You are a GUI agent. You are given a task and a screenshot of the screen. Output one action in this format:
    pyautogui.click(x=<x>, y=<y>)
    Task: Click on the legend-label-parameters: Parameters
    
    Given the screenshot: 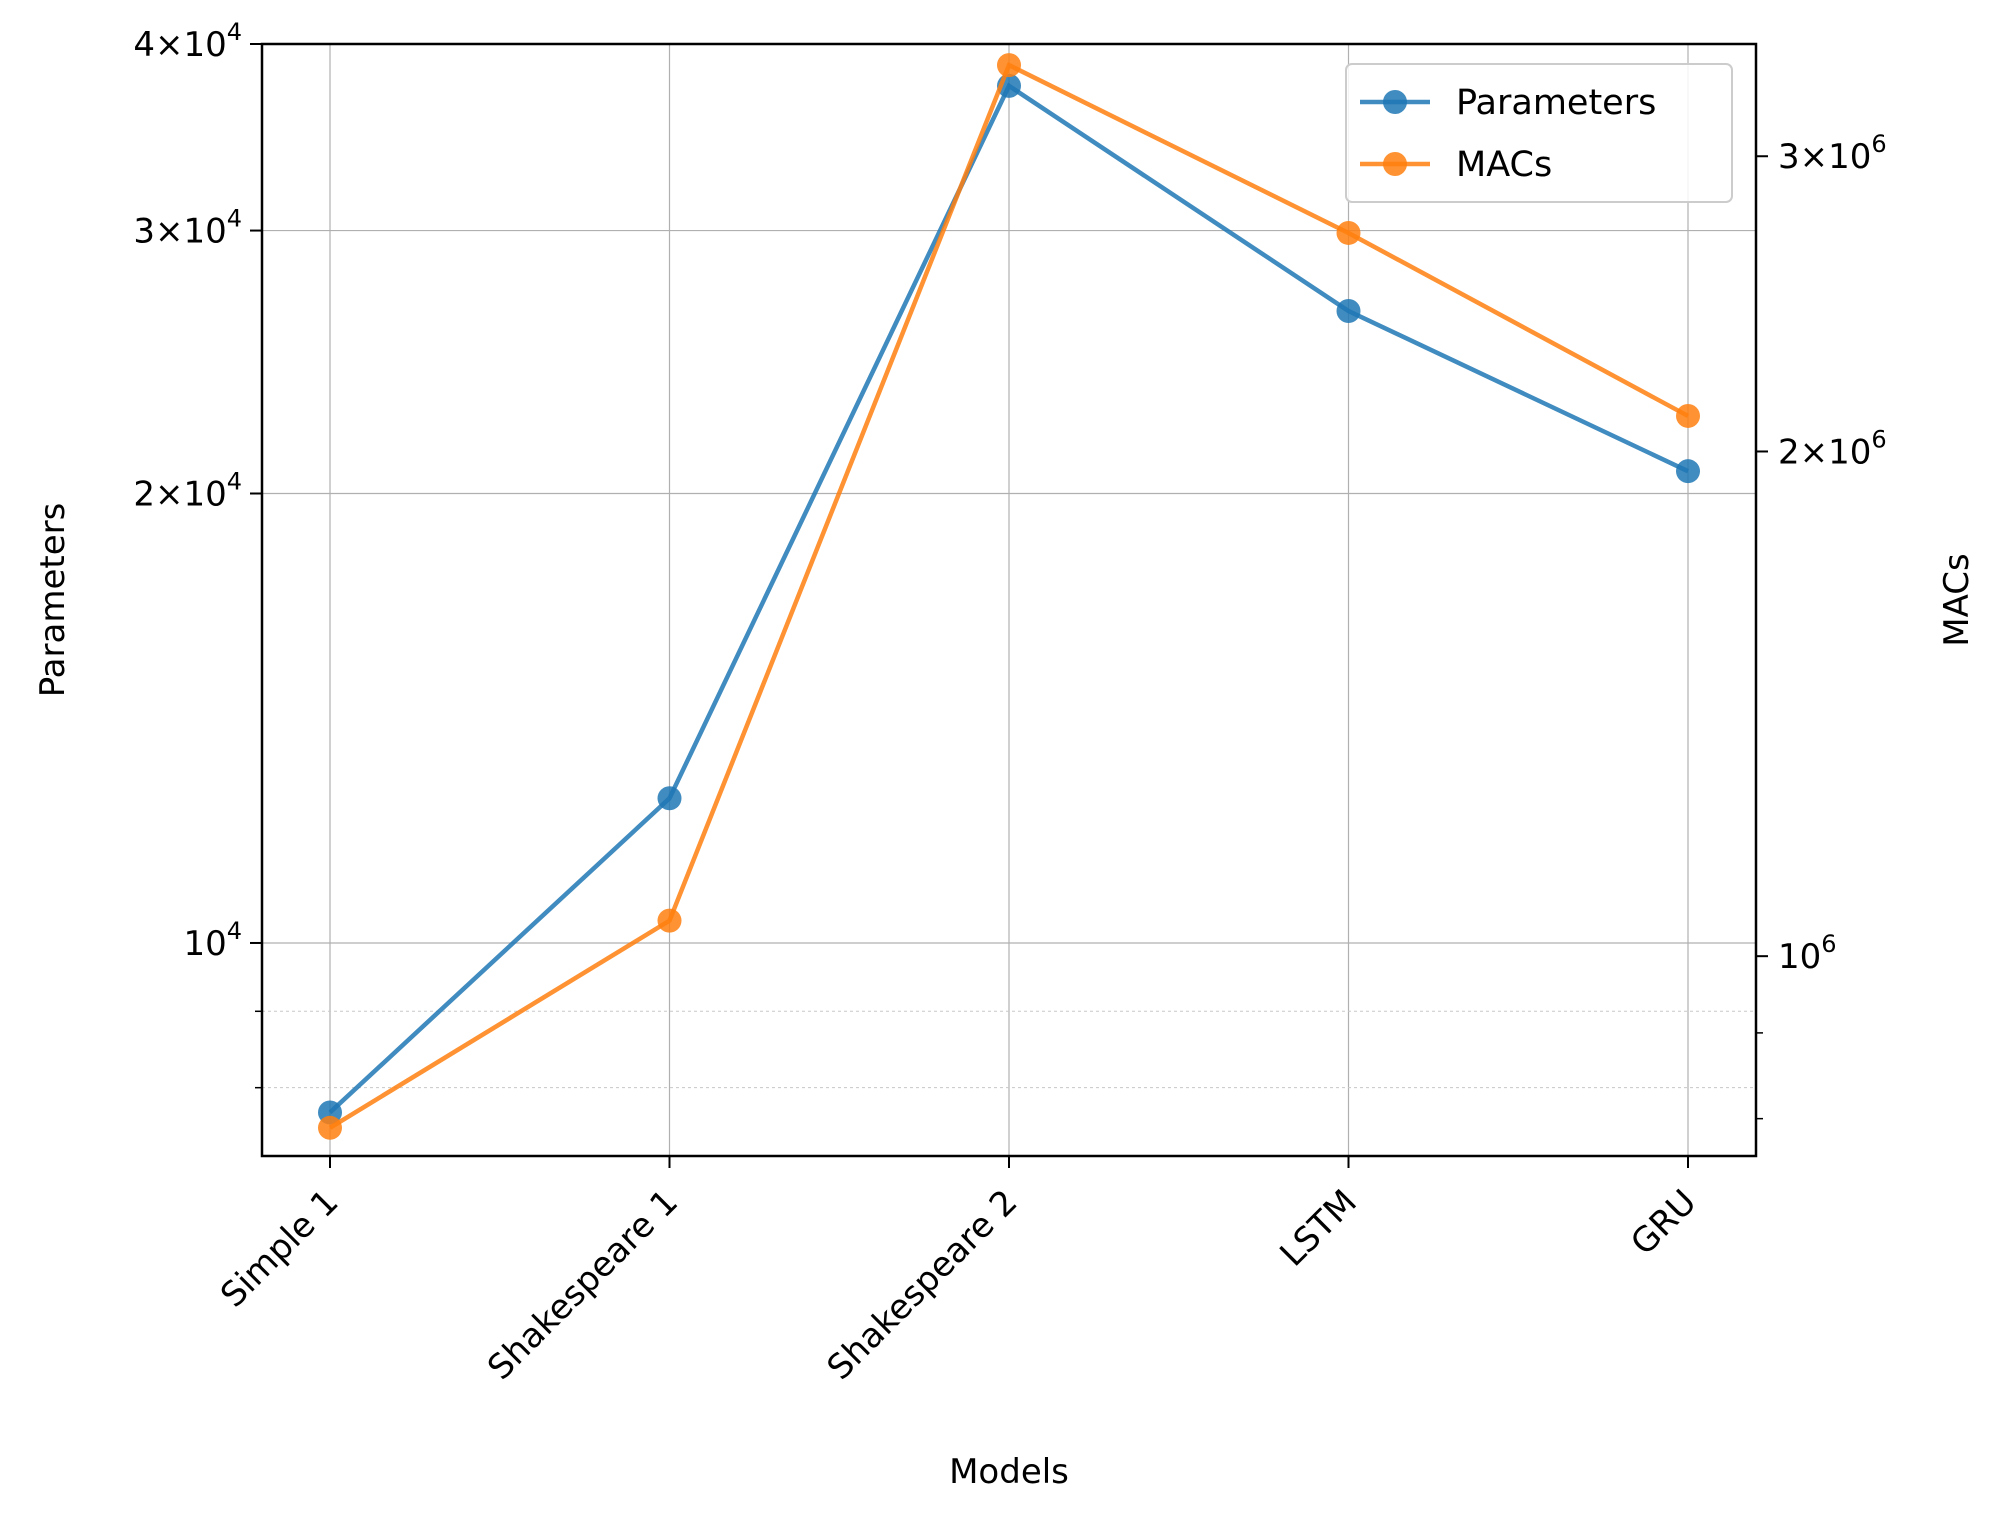 What is the action you would take?
    pyautogui.click(x=1556, y=103)
    